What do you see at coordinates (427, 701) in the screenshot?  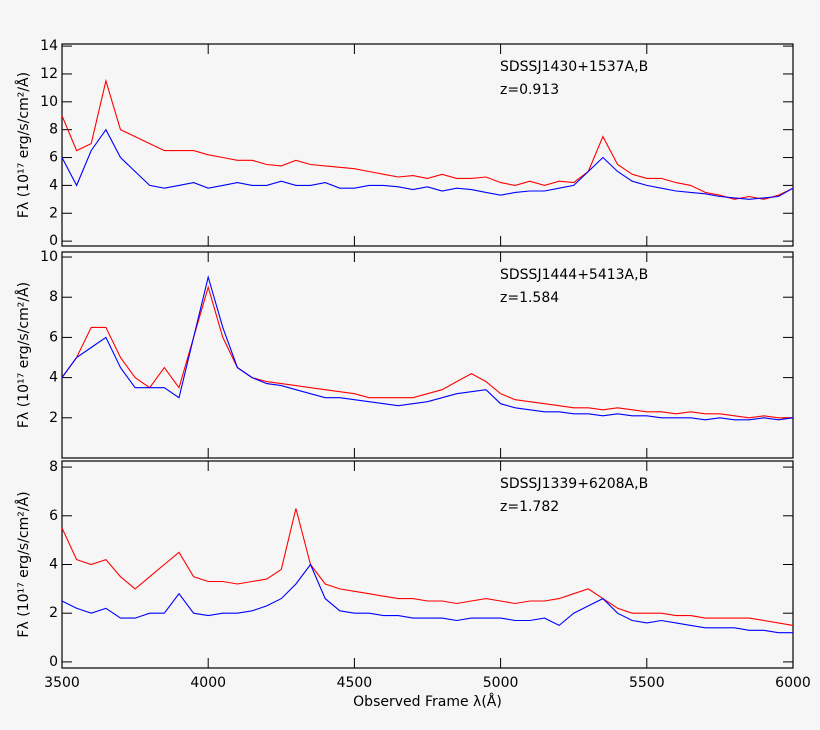 I see `x-axis-label: Observed Frame λ(Å)` at bounding box center [427, 701].